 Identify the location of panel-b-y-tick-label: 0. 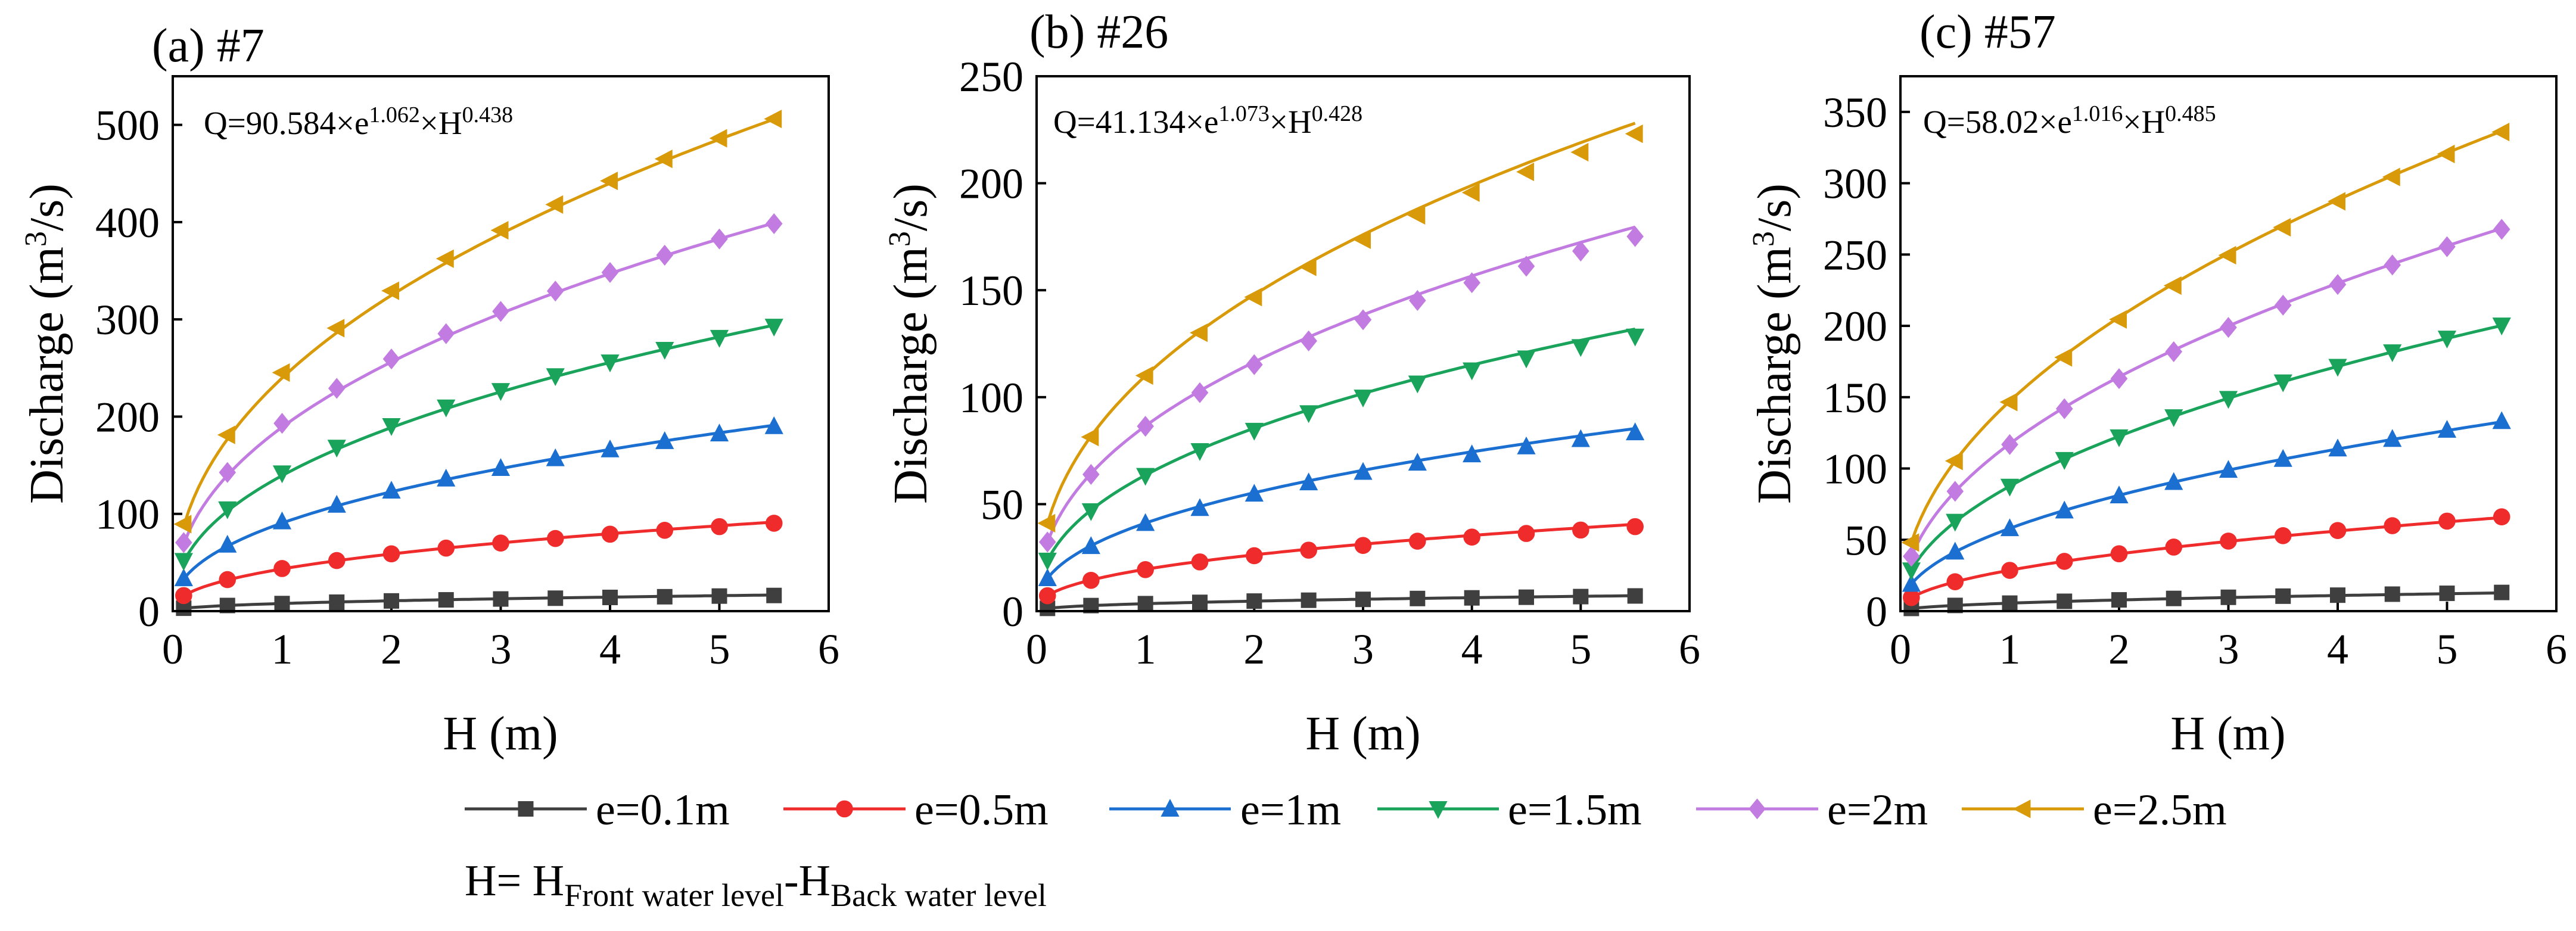
(1012, 612).